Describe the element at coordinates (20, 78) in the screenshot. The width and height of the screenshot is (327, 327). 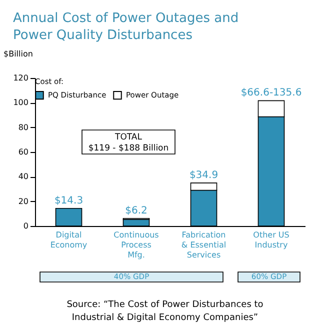
I see `y-tick-label: 120` at that location.